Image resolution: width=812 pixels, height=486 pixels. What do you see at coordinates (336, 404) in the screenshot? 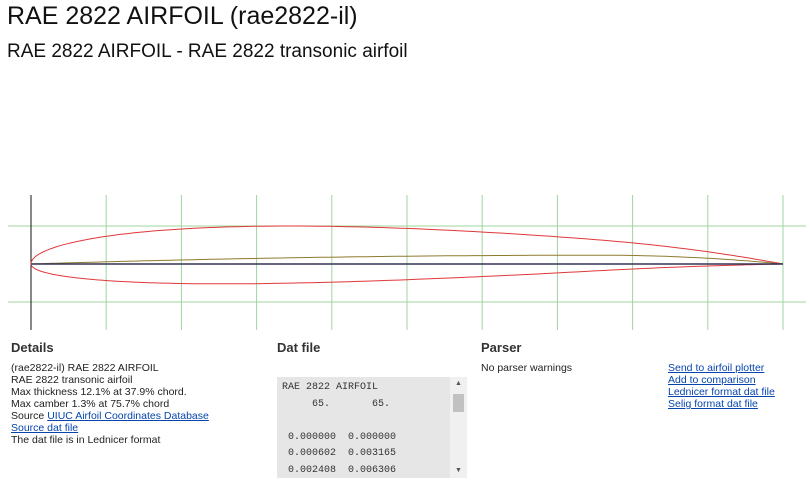
I see `datfile-line: 65. 65.` at bounding box center [336, 404].